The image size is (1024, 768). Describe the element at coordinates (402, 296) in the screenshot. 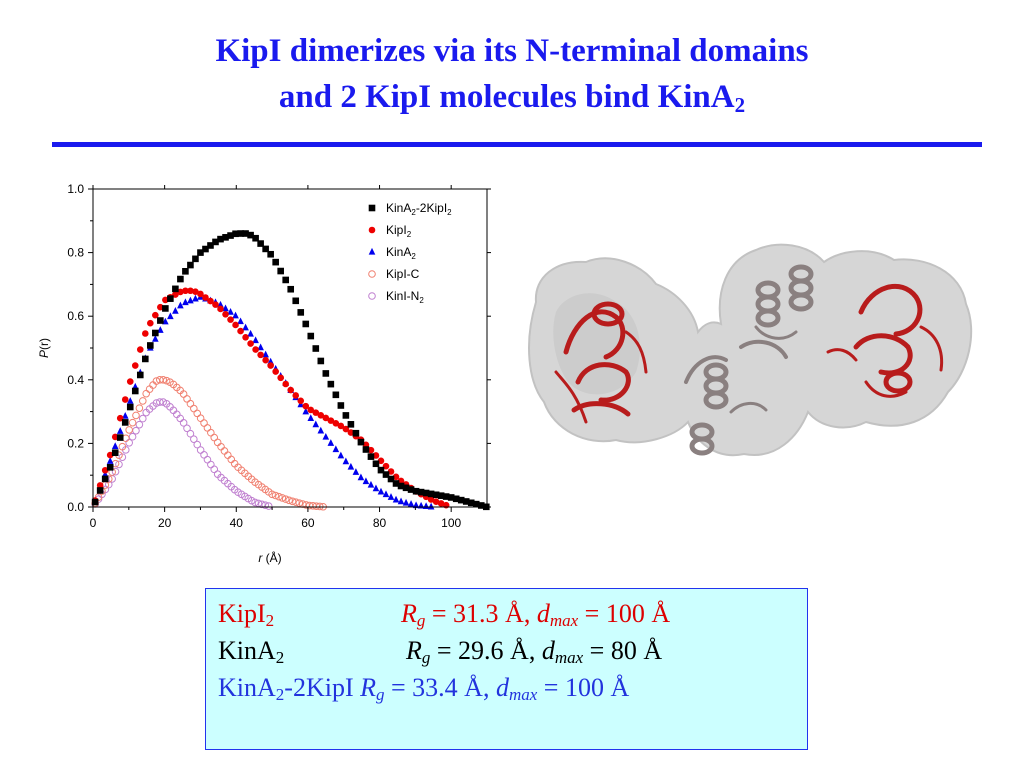

I see `legend-label-main: KinI-N` at that location.